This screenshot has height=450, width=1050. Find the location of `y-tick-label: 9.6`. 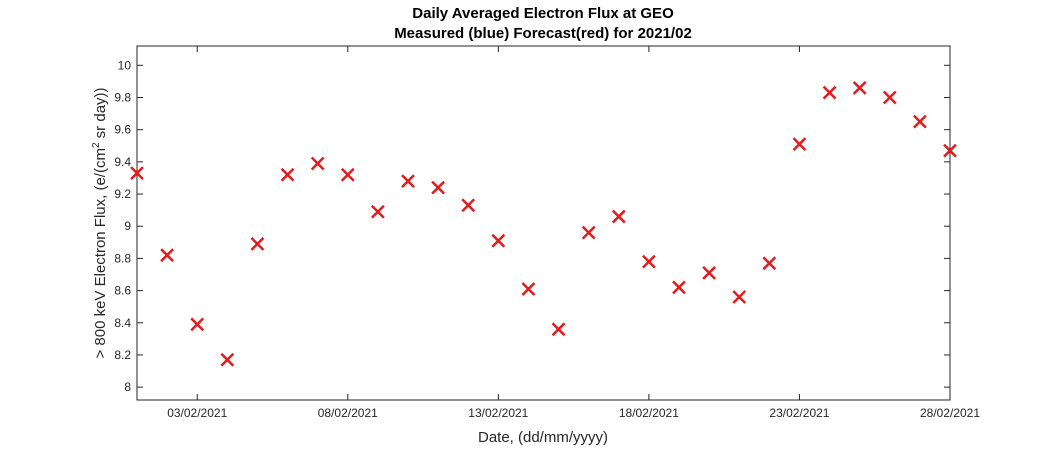

y-tick-label: 9.6 is located at coordinates (122, 130).